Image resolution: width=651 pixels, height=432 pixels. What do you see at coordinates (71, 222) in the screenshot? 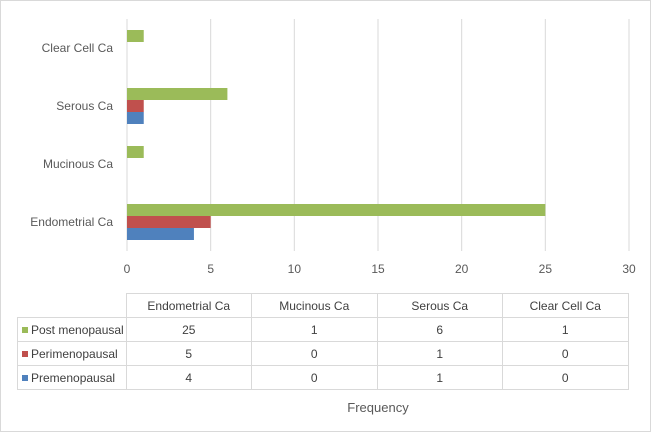
I see `y-category-label: Endometrial Ca` at bounding box center [71, 222].